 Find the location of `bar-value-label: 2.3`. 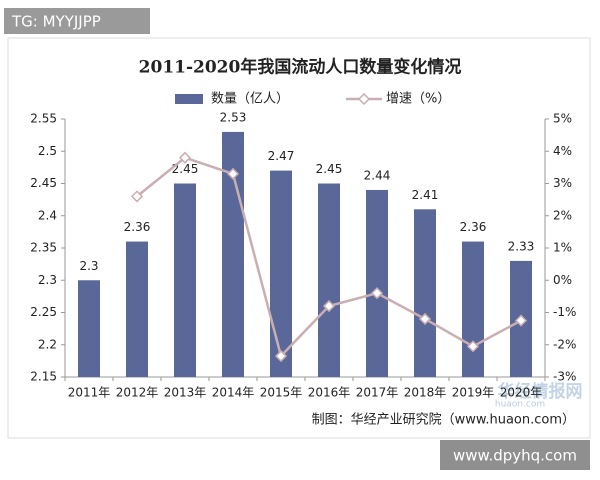

bar-value-label: 2.3 is located at coordinates (88, 266).